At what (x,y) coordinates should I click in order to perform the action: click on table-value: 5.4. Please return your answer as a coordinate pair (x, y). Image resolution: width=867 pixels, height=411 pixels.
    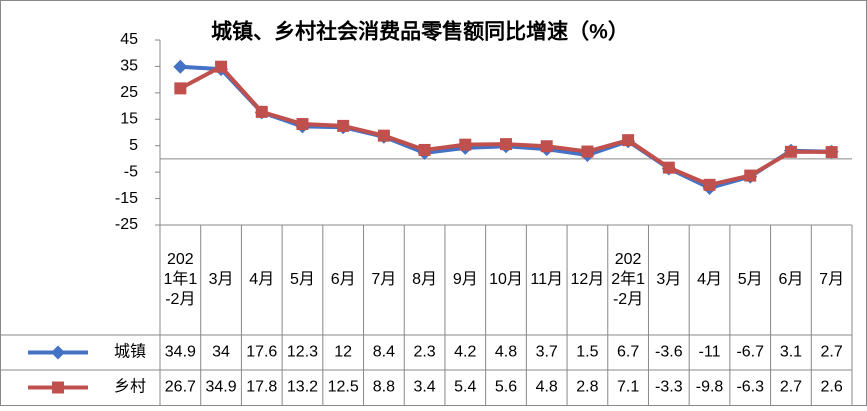
    Looking at the image, I should click on (465, 387).